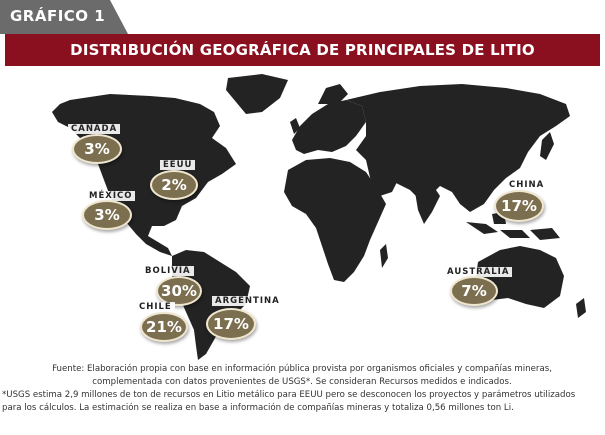  Describe the element at coordinates (547, 146) in the screenshot. I see `japan-shape` at that location.